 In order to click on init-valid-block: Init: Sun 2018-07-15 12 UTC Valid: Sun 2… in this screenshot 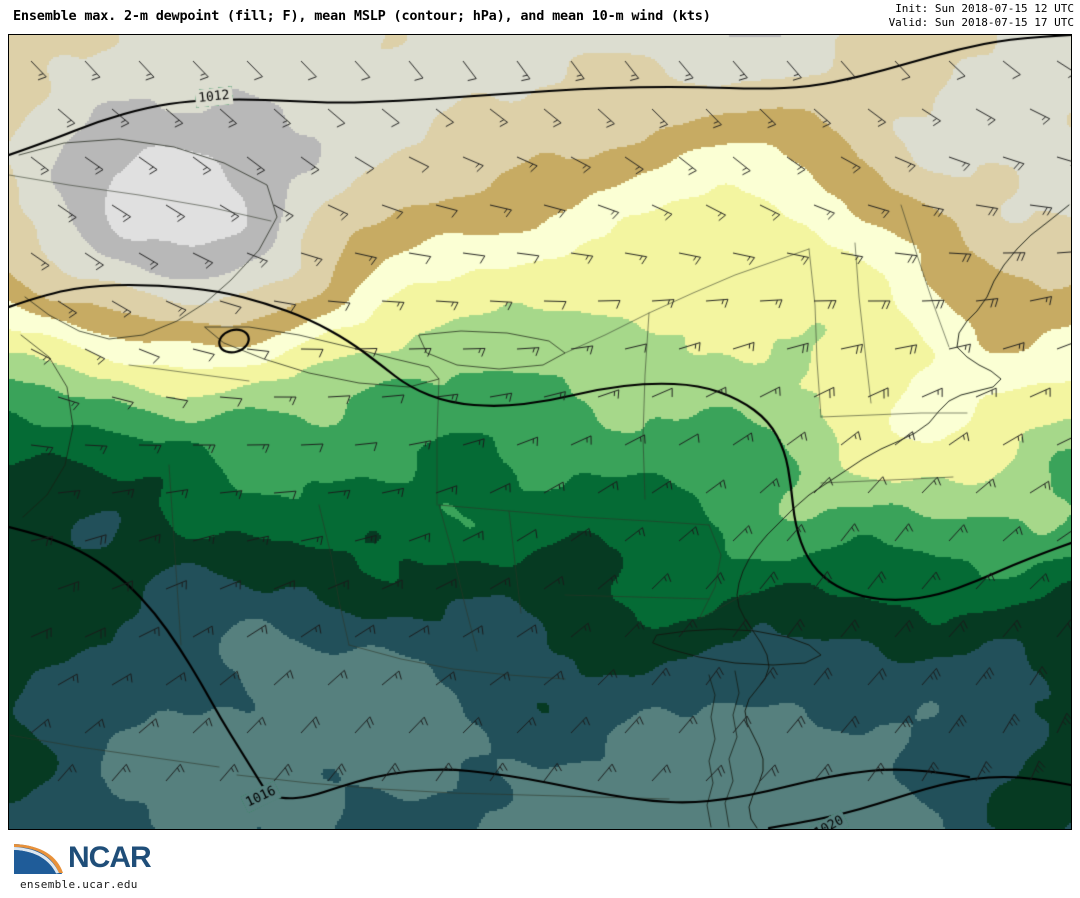, I will do `click(981, 16)`.